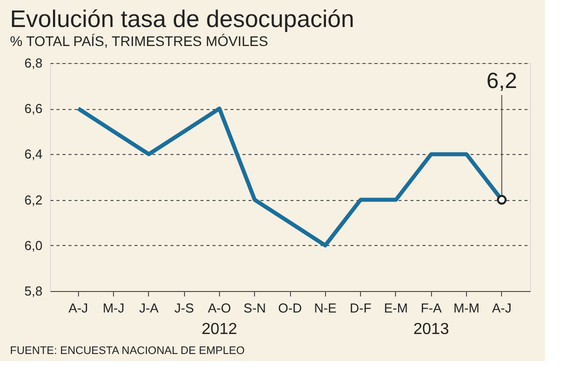 The width and height of the screenshot is (570, 373). I want to click on source-note: FUENTE: ENCUESTA NACIONAL DE EMPLEO, so click(128, 351).